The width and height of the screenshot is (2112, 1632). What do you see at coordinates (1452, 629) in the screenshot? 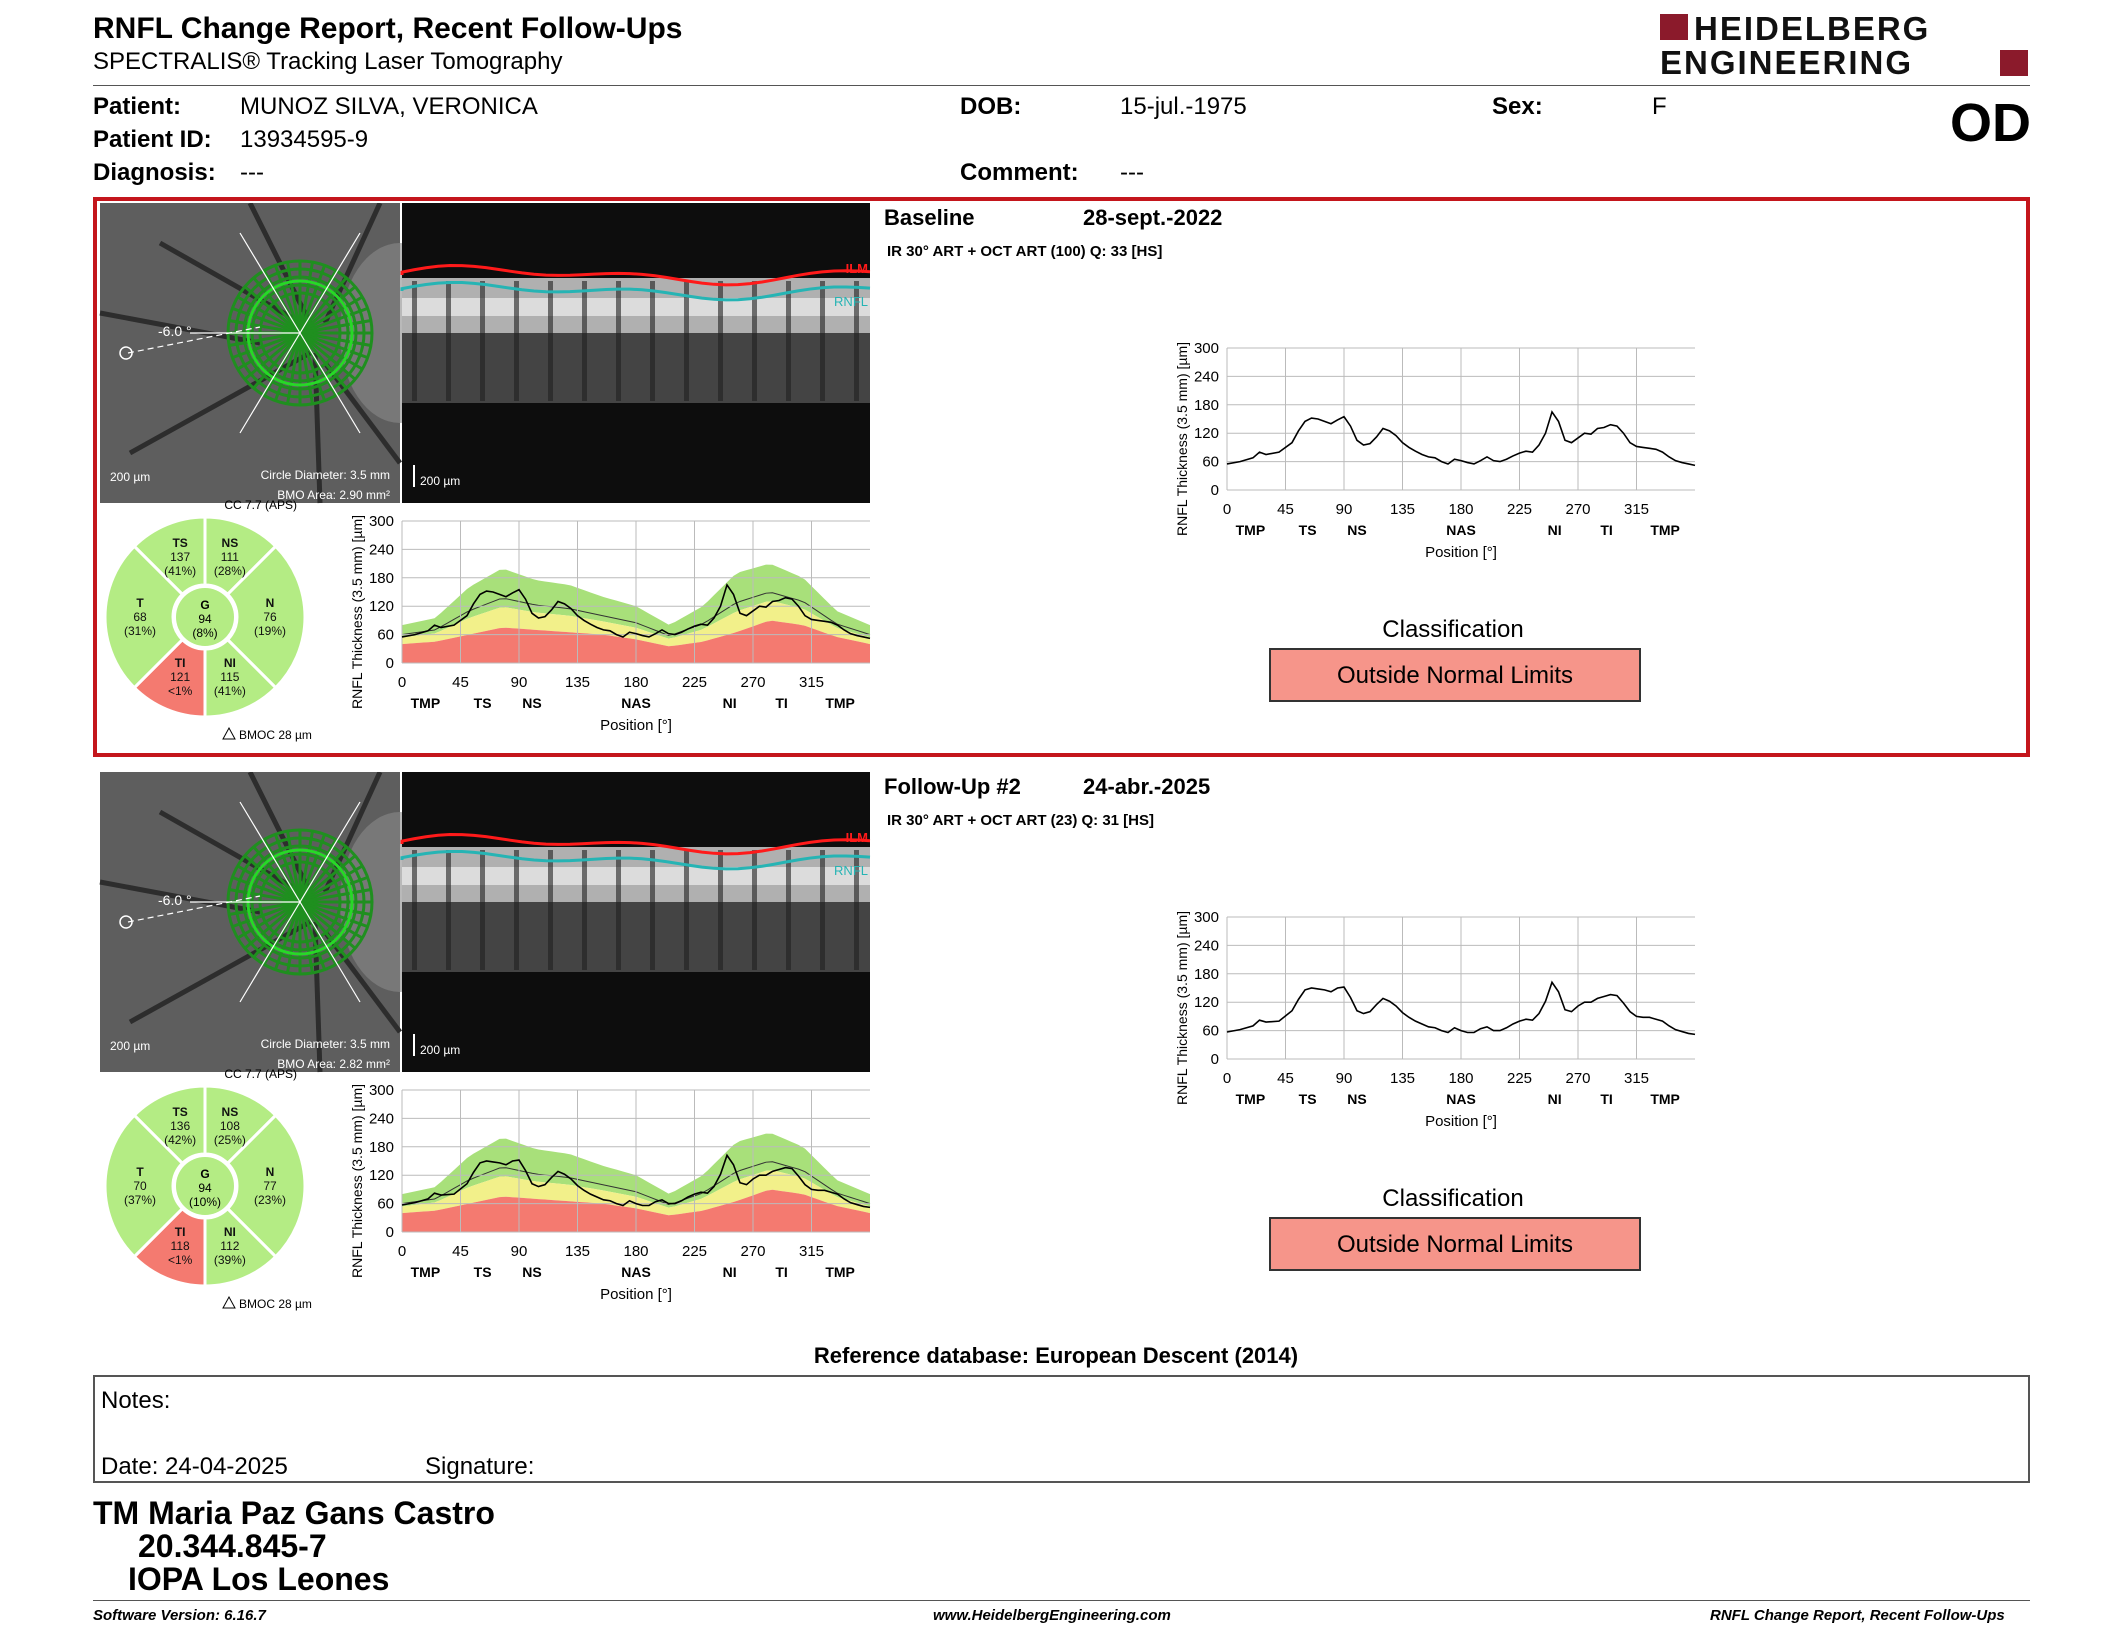
I see `classification-label: Classification` at bounding box center [1452, 629].